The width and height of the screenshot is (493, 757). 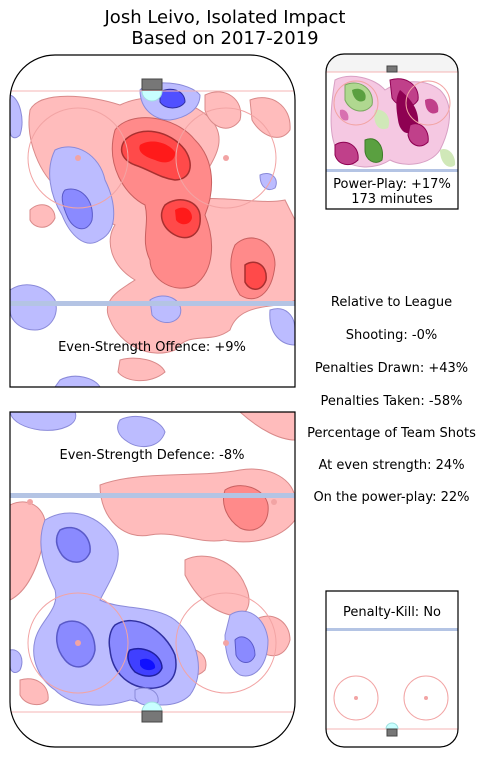 I want to click on stat-penalties-drawn: Penalties Drawn: +43%, so click(x=391, y=368).